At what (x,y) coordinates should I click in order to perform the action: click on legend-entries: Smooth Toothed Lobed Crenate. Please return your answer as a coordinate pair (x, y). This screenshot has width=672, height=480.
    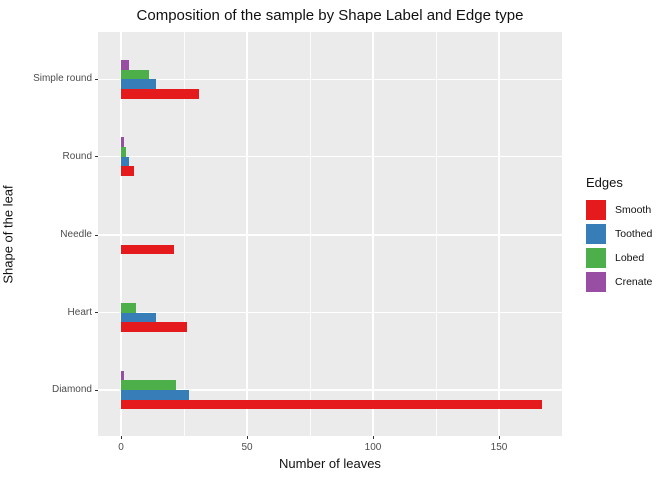
    Looking at the image, I should click on (618, 246).